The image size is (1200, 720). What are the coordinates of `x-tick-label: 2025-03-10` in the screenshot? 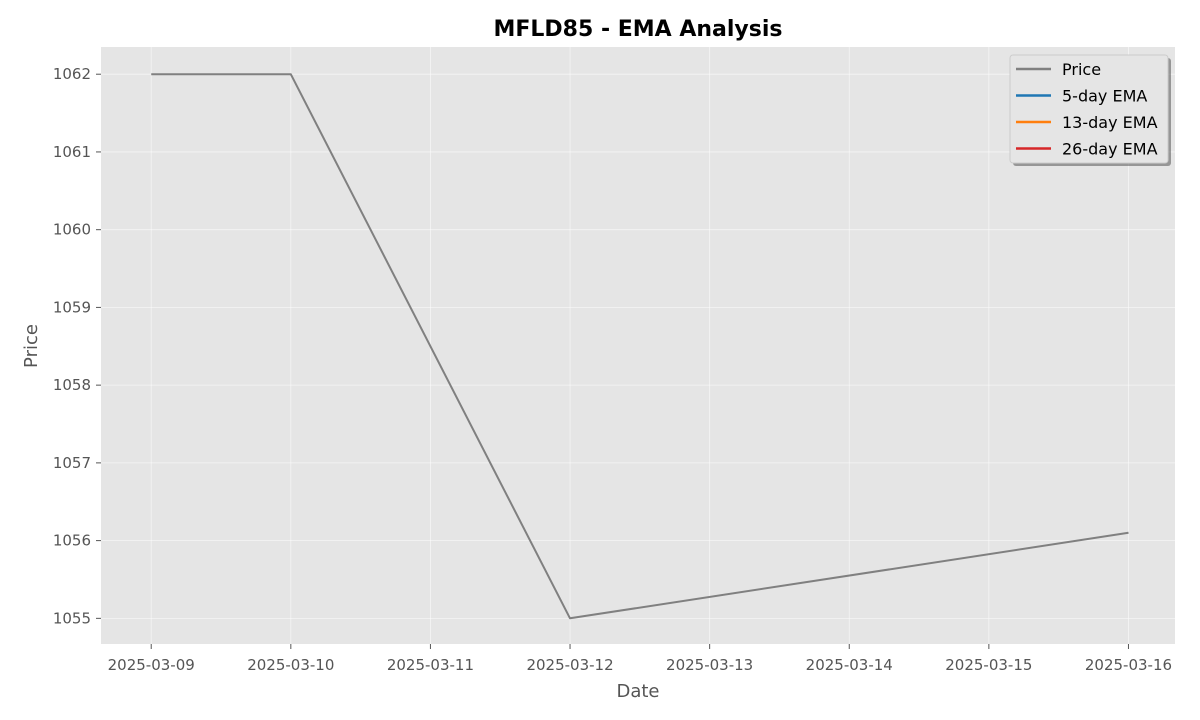 It's located at (290, 665).